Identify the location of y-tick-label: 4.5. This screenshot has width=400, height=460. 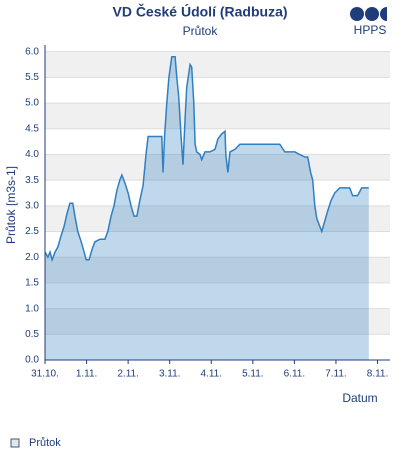
(32, 128).